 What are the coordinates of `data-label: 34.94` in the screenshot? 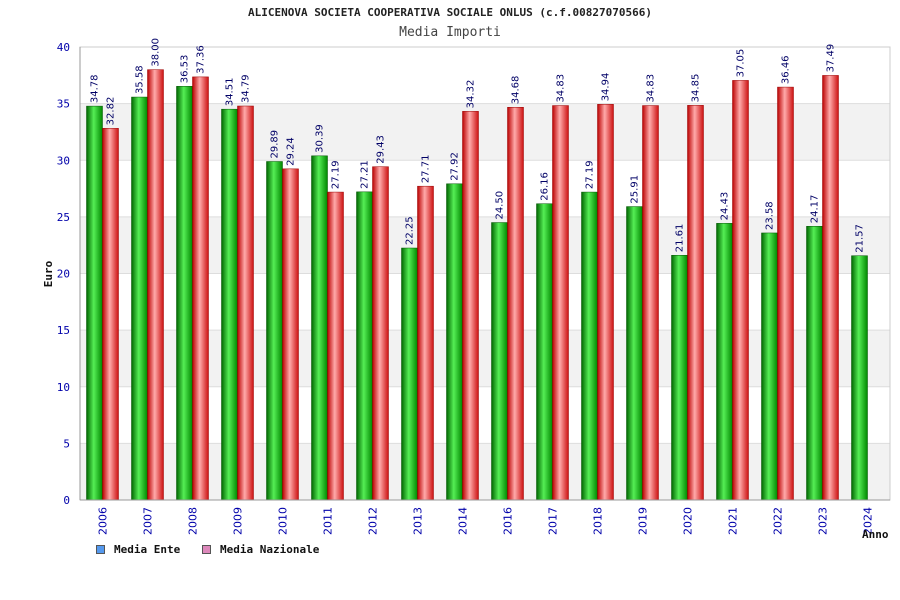 It's located at (606, 87).